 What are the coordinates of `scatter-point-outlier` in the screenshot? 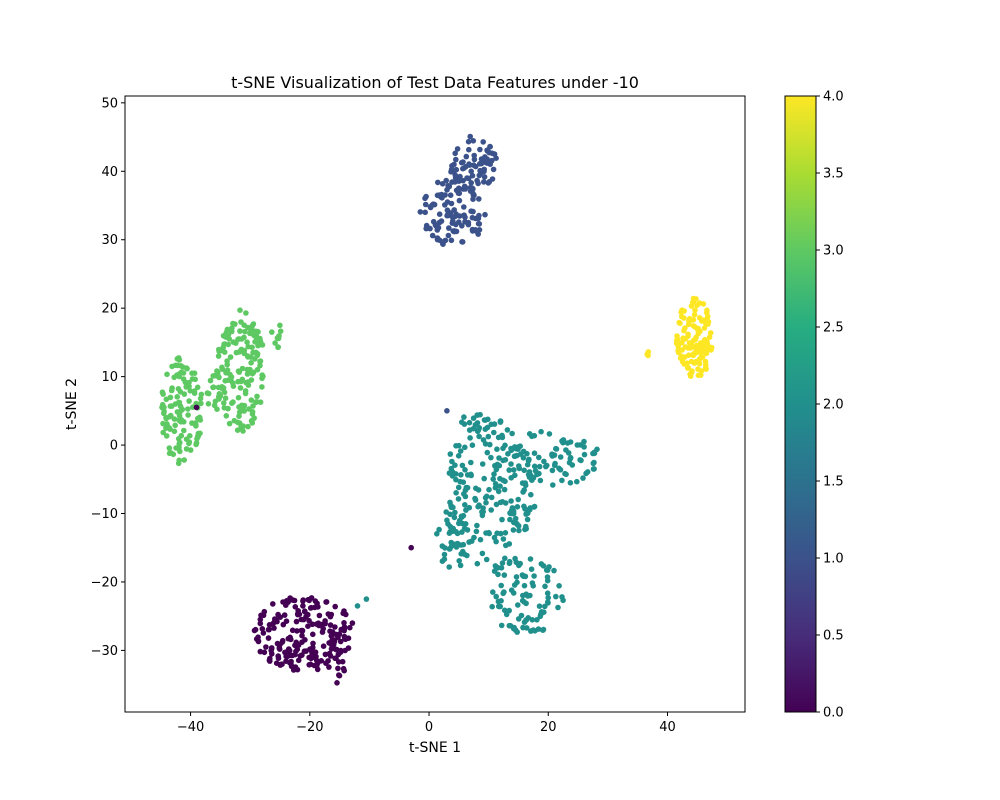 It's located at (411, 547).